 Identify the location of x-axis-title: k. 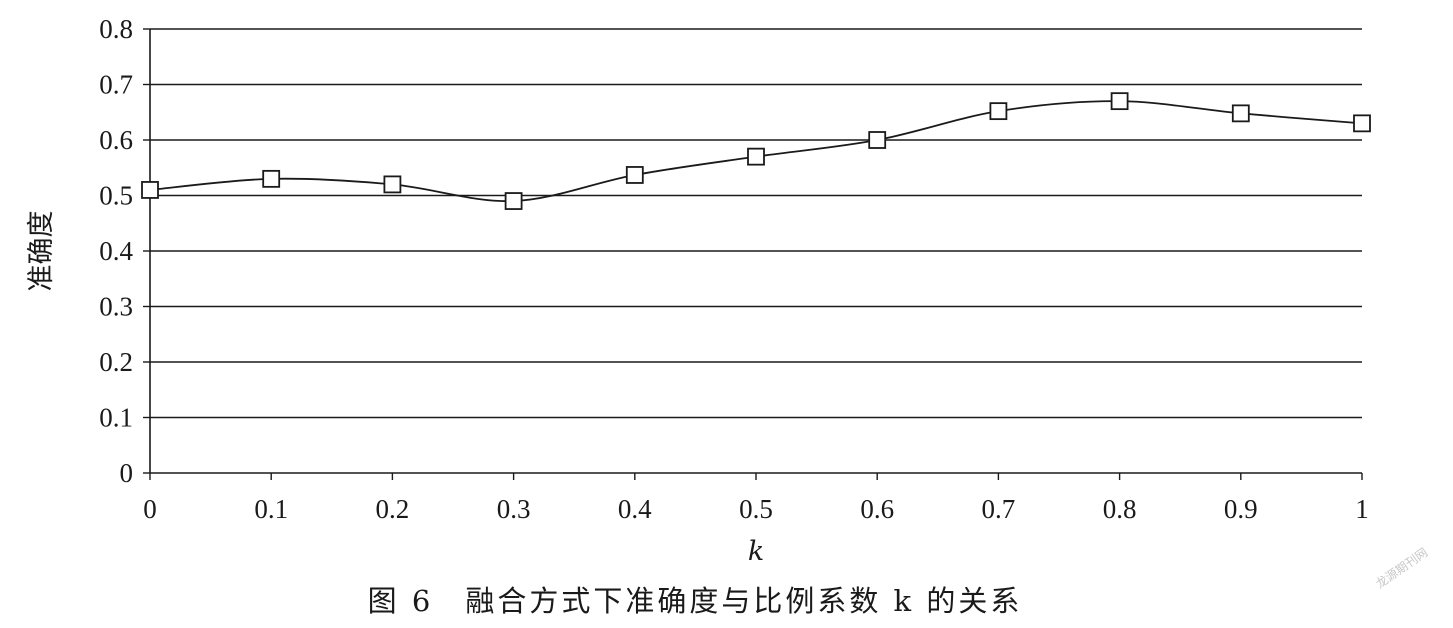
(756, 551).